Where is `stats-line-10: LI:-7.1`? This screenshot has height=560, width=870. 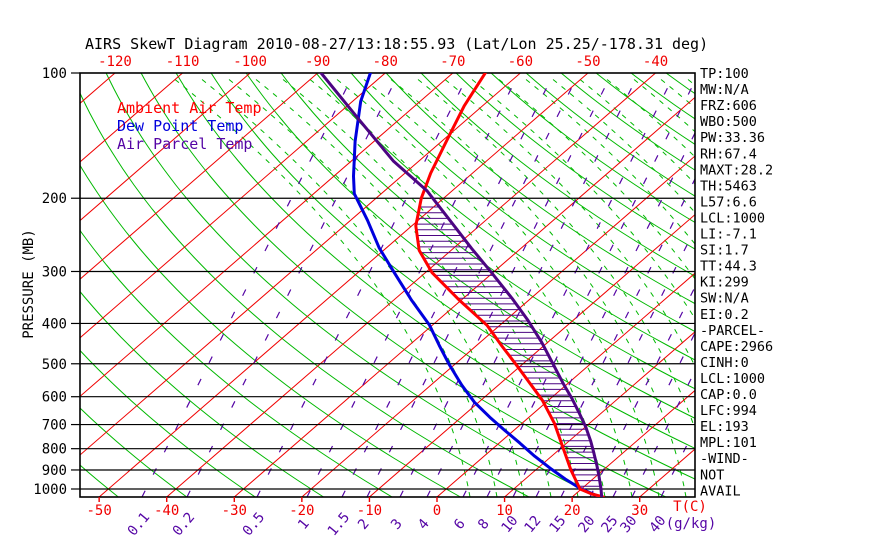
stats-line-10: LI:-7.1 is located at coordinates (728, 235).